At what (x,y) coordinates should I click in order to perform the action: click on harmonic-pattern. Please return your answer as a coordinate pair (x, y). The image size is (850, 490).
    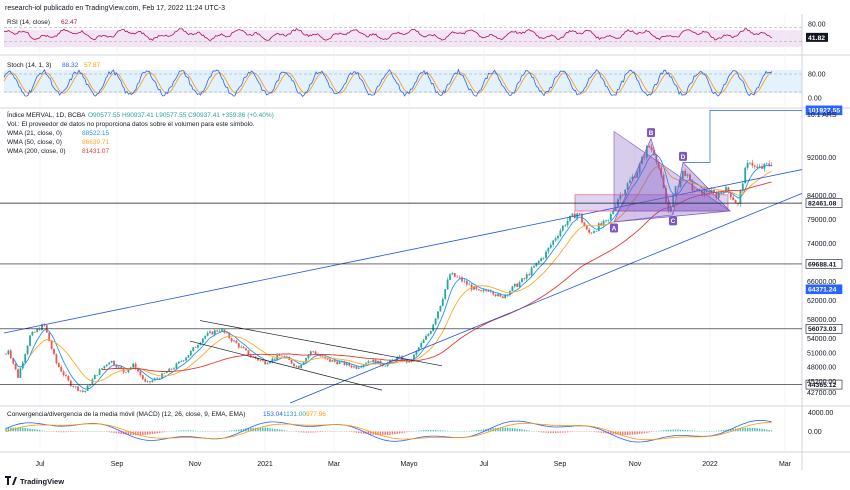
    Looking at the image, I should click on (672, 180).